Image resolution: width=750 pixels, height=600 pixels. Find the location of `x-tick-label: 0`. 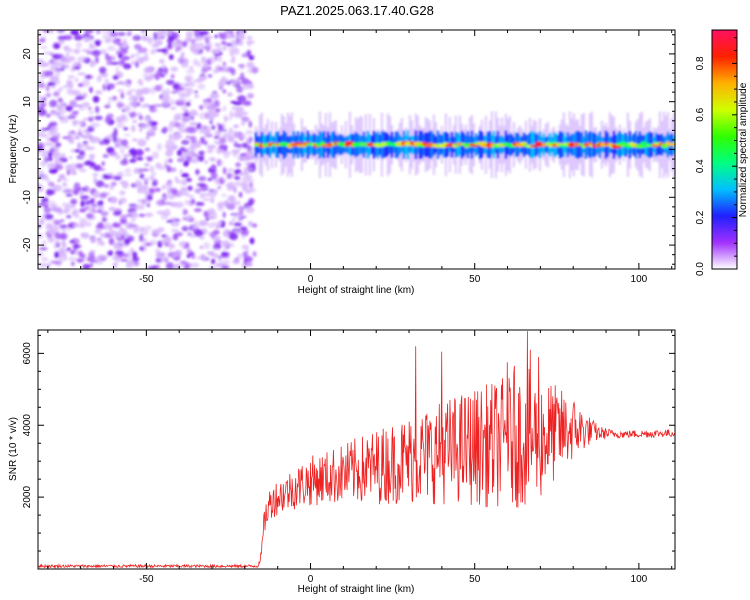

x-tick-label: 0 is located at coordinates (311, 579).